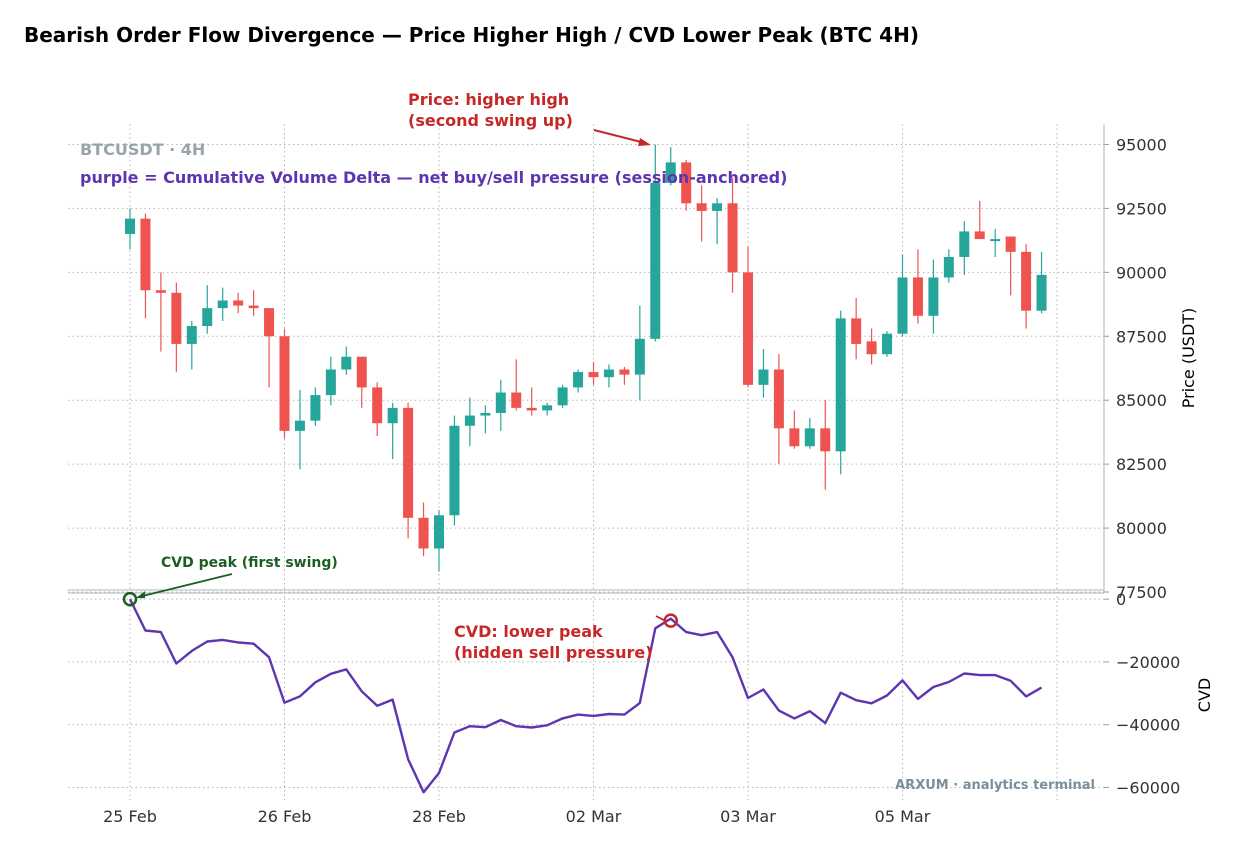 The height and width of the screenshot is (849, 1237). Describe the element at coordinates (490, 120) in the screenshot. I see `price-higher-high-sublabel: (second swing up)` at that location.